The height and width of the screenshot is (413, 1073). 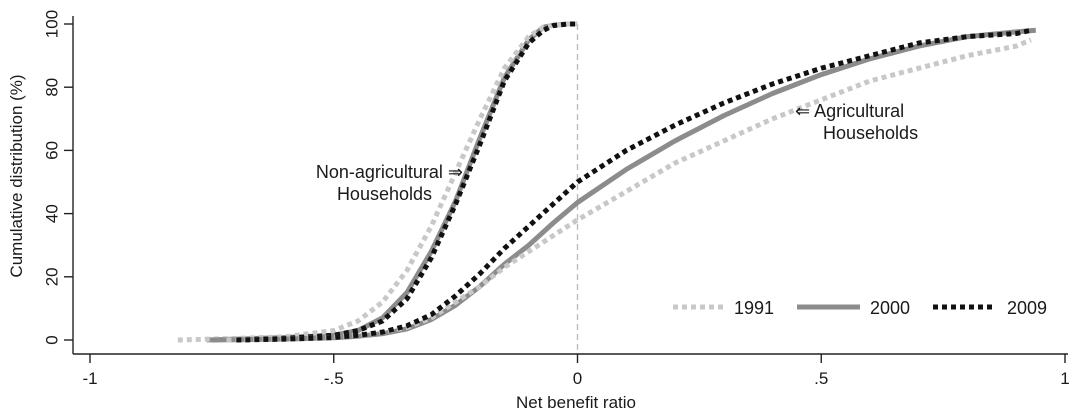 I want to click on y-tick-label: 40, so click(x=52, y=213).